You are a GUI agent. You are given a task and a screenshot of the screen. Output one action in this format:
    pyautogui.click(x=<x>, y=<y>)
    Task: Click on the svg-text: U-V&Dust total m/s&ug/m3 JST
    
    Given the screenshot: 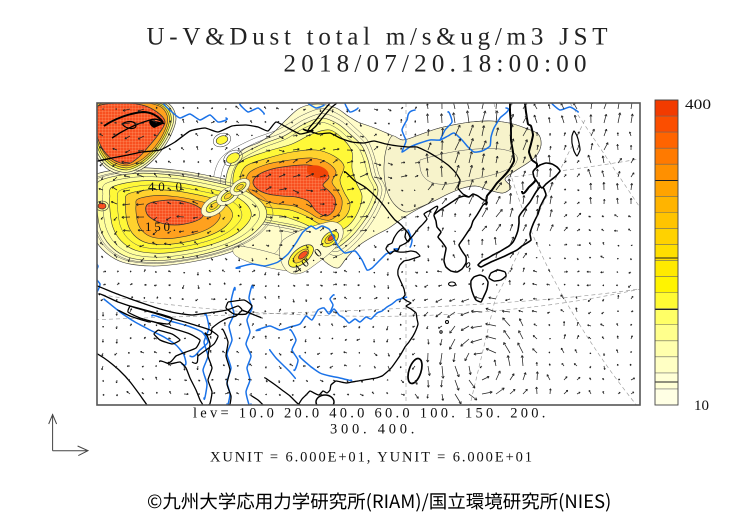 What is the action you would take?
    pyautogui.click(x=377, y=37)
    